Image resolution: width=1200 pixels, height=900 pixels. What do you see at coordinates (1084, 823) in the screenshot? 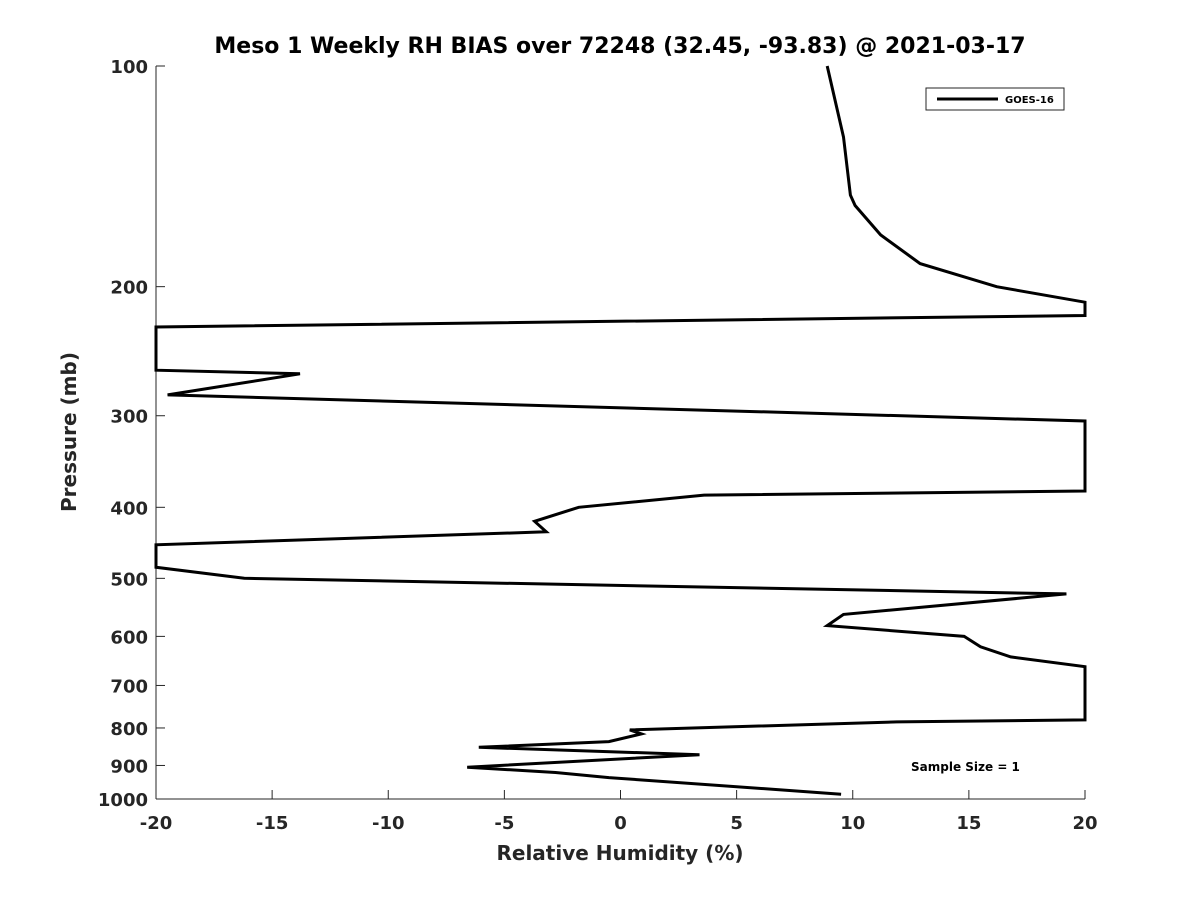
I see `x-tick-label: 20` at bounding box center [1084, 823].